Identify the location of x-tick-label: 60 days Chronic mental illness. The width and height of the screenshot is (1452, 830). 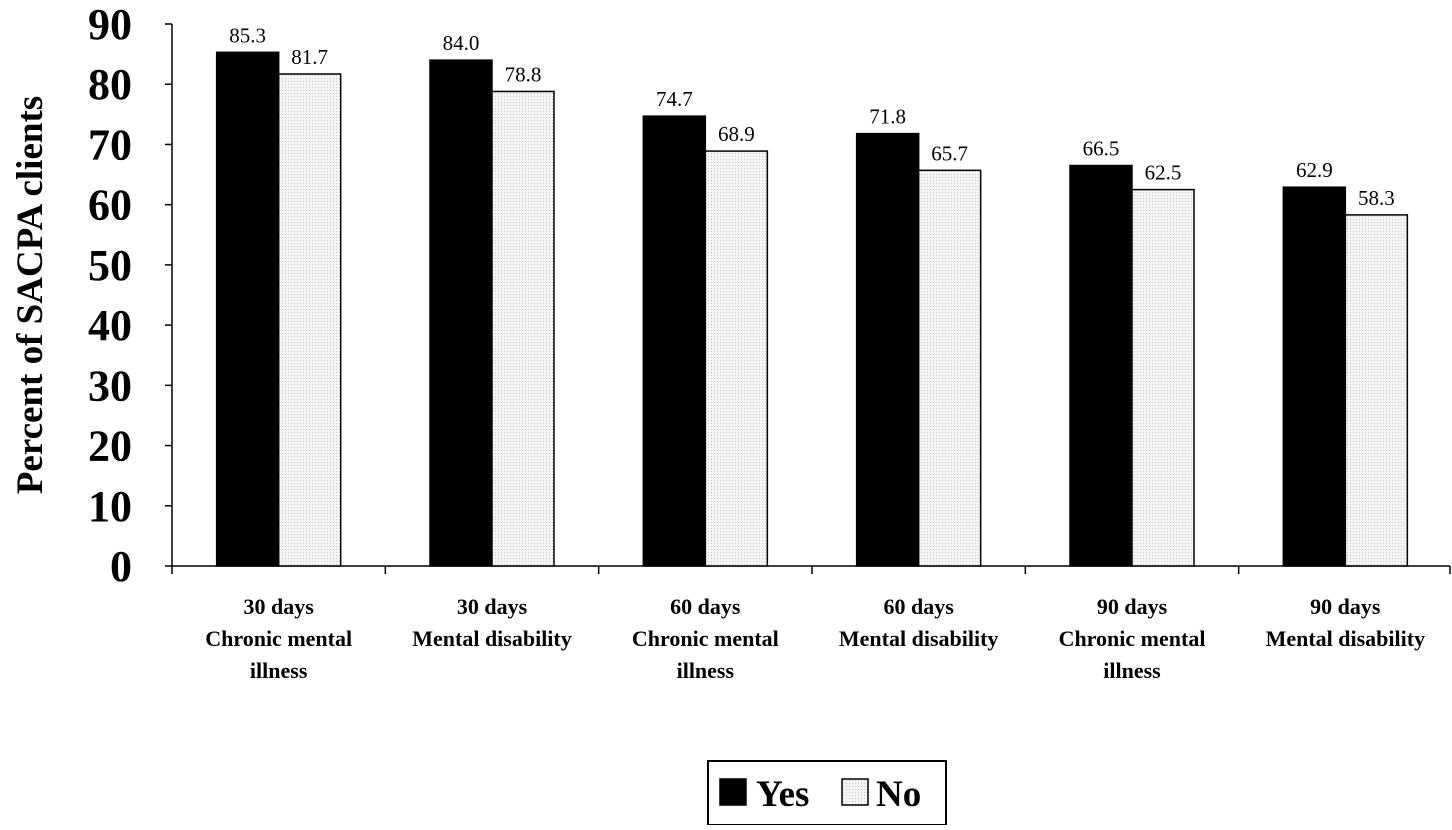
(705, 638).